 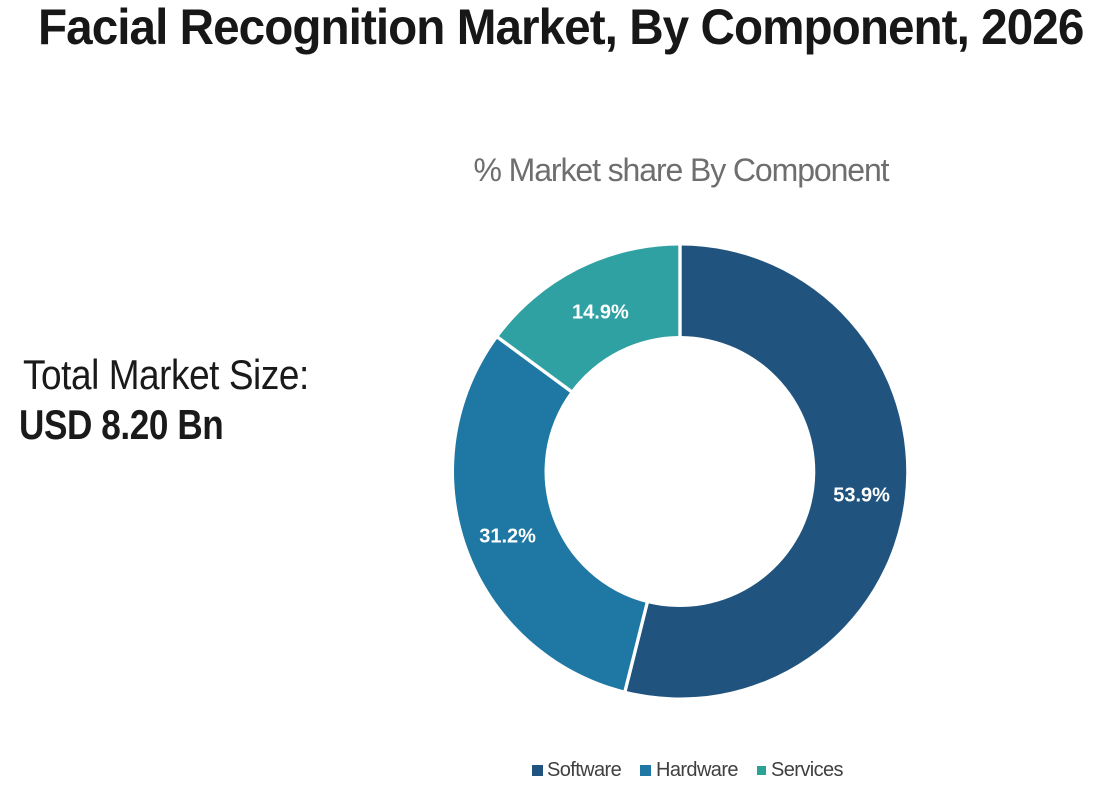 I want to click on svg-text: 53.9%, so click(x=861, y=496).